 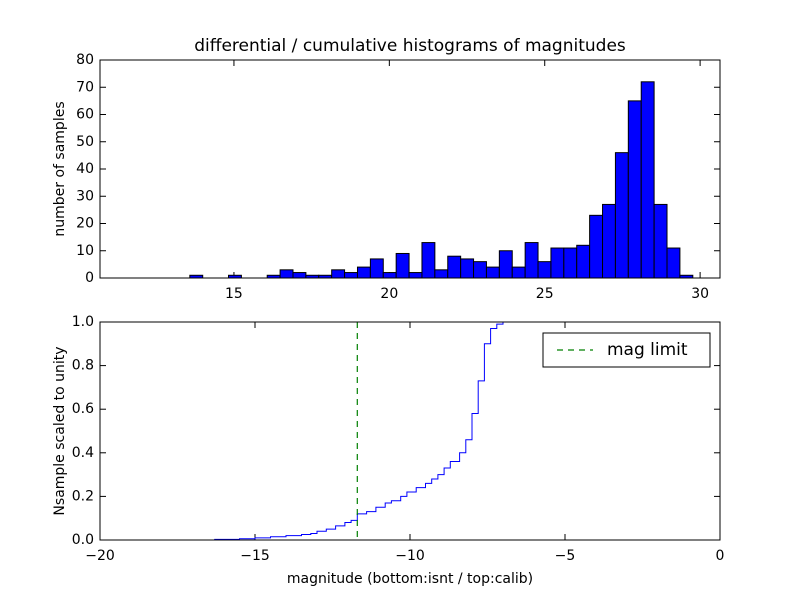 What do you see at coordinates (85, 115) in the screenshot?
I see `y-tick-label: 60` at bounding box center [85, 115].